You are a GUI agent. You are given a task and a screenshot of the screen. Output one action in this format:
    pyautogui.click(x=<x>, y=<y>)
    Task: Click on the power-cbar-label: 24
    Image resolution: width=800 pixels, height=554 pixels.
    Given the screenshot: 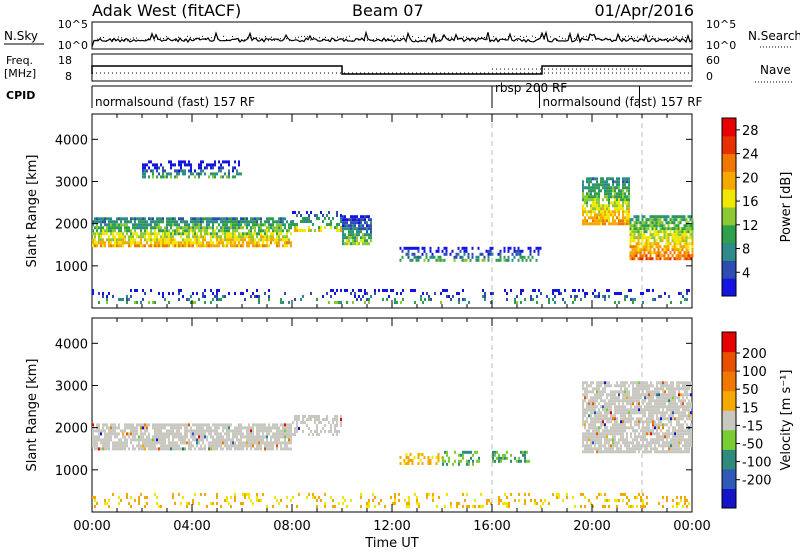 What is the action you would take?
    pyautogui.click(x=750, y=155)
    